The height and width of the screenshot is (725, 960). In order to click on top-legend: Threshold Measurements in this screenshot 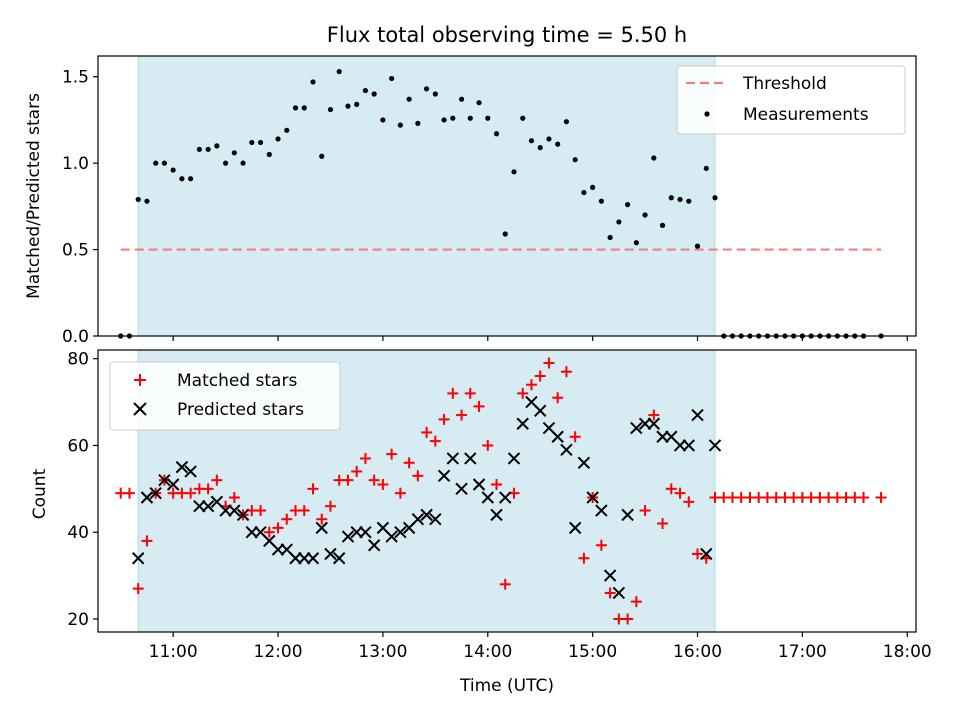, I will do `click(791, 100)`.